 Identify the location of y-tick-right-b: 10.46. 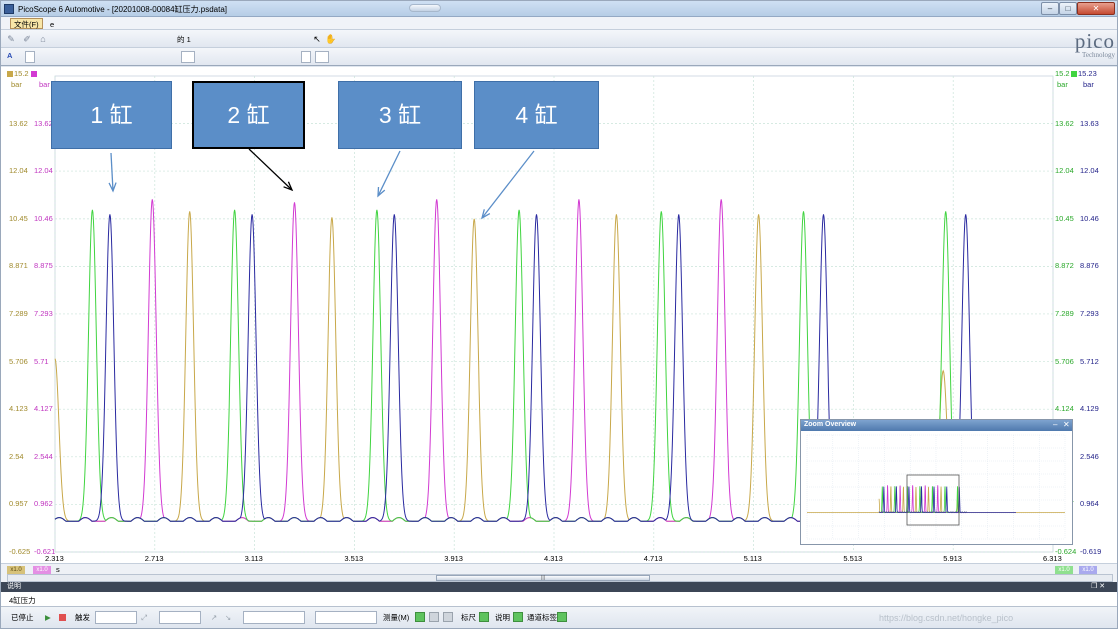
(1089, 218).